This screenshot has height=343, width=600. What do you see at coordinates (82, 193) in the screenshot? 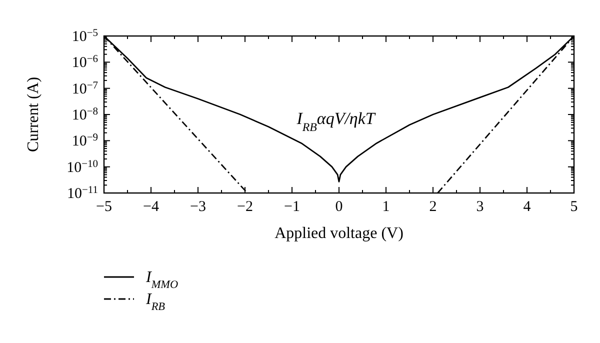
I see `y-tick-label: 10$^{−11}$` at bounding box center [82, 193].